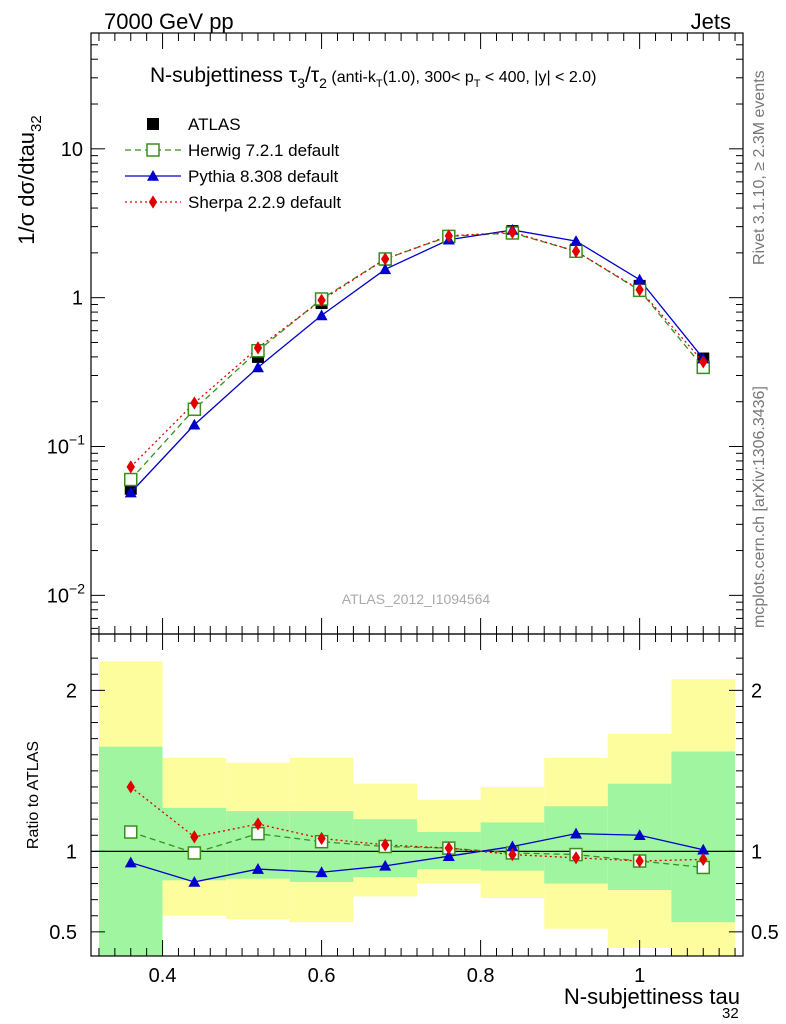 This screenshot has height=1024, width=786. What do you see at coordinates (71, 852) in the screenshot?
I see `ratio-y-tick-label-left: 1` at bounding box center [71, 852].